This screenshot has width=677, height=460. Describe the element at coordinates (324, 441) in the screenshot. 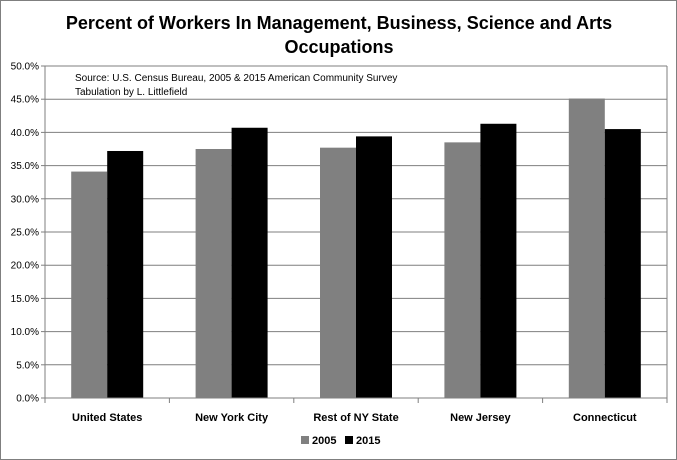

I see `legend-label-2005: 2005` at that location.